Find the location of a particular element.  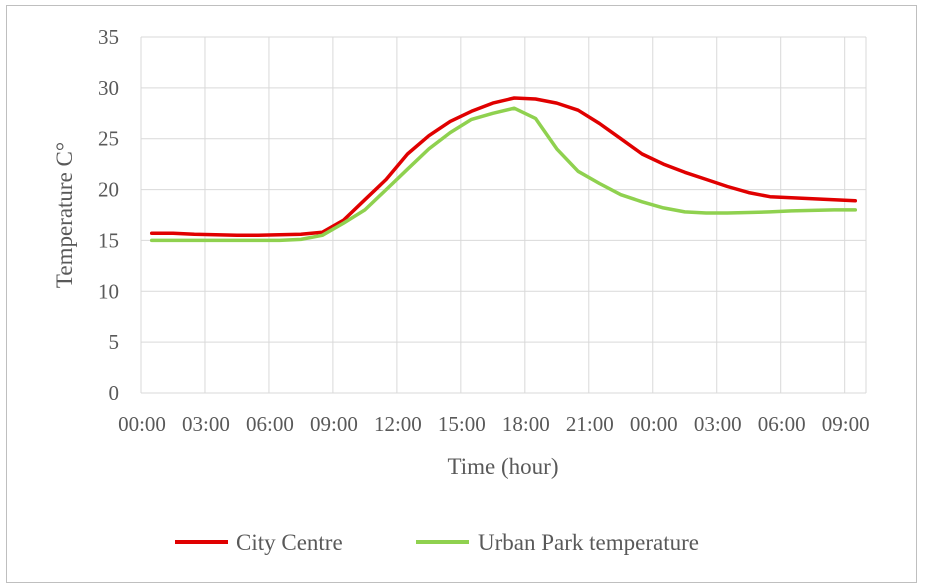

x-axis-title: Time (hour) is located at coordinates (503, 466).